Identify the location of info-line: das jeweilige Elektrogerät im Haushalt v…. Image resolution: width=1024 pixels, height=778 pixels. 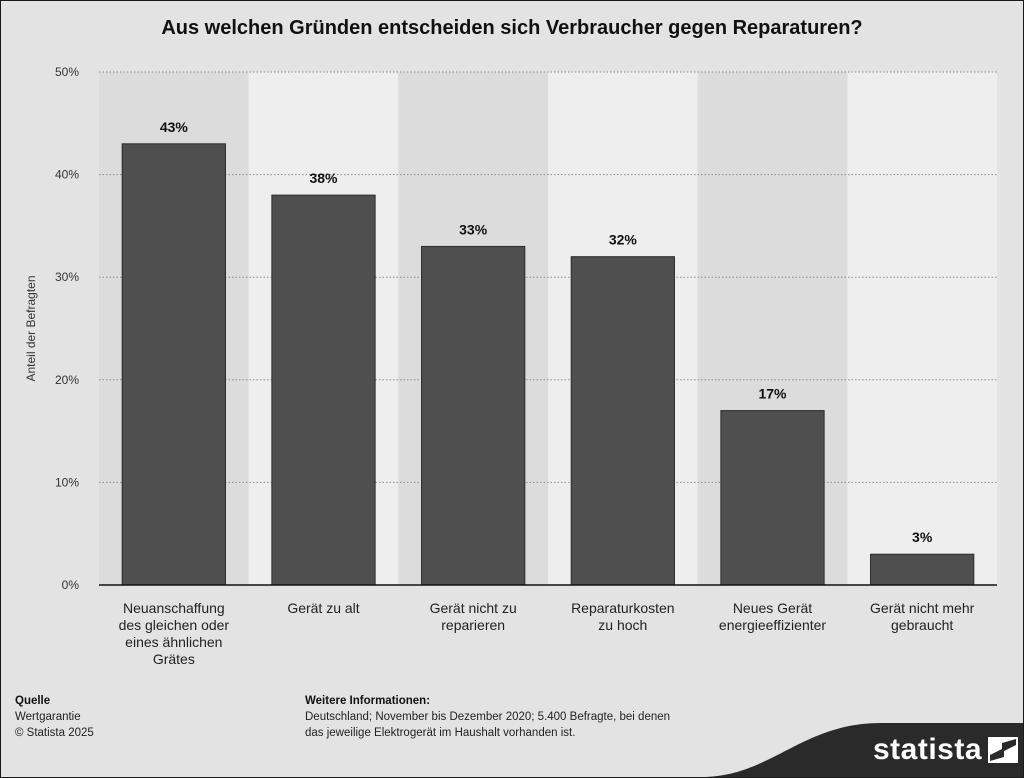
(440, 733).